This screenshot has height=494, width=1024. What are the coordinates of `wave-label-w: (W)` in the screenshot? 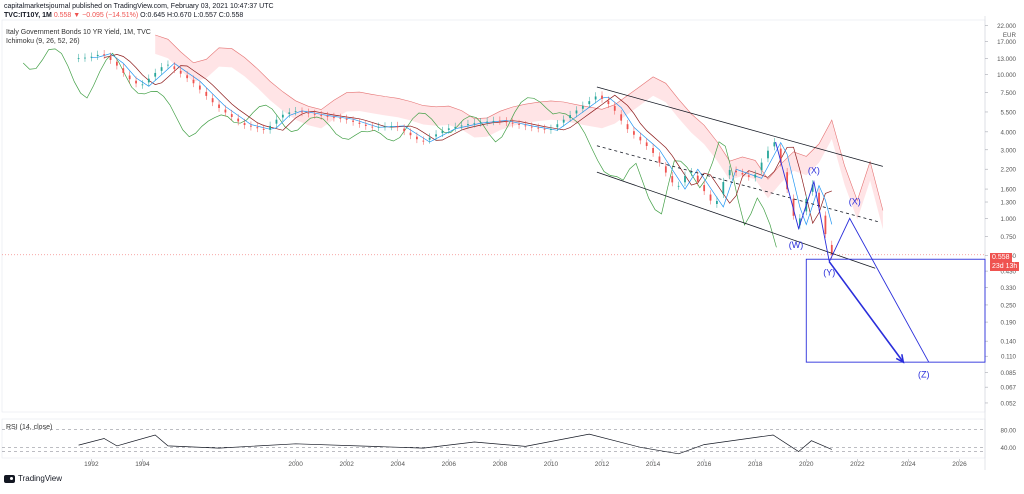 It's located at (796, 245).